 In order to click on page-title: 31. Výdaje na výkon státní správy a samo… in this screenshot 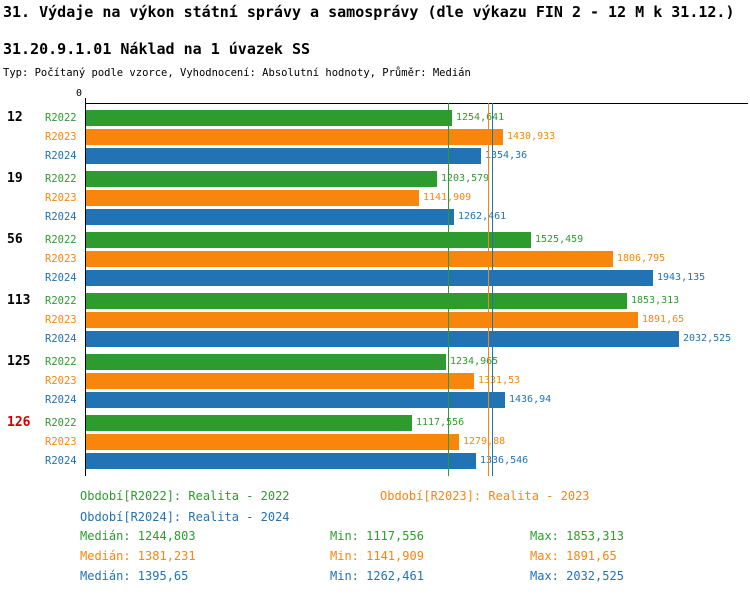, I will do `click(369, 12)`.